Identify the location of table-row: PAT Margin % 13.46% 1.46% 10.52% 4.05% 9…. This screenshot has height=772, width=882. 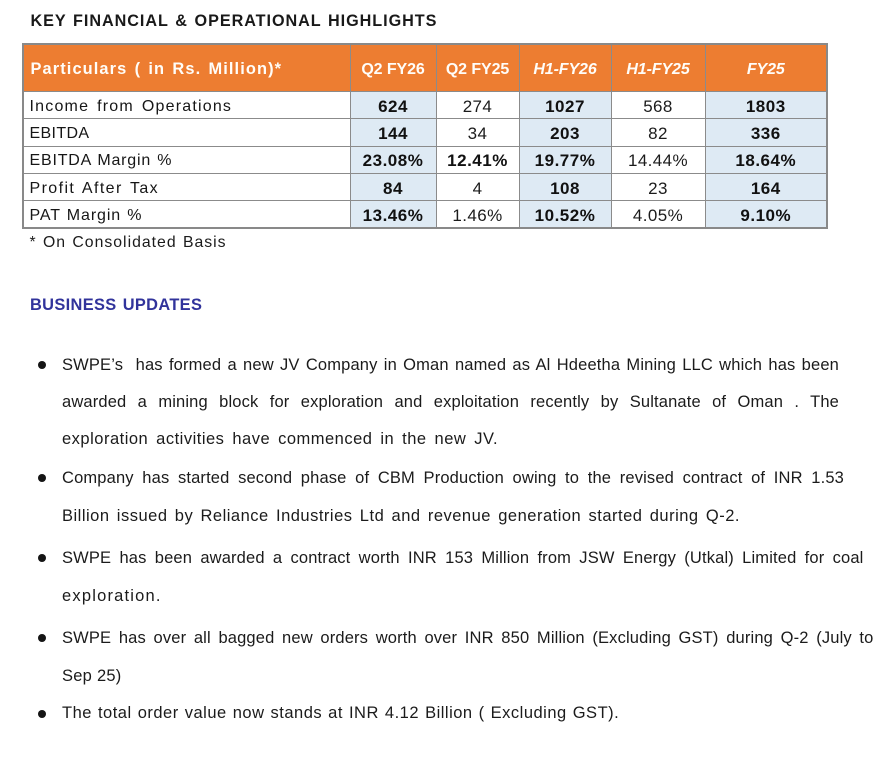
(425, 214).